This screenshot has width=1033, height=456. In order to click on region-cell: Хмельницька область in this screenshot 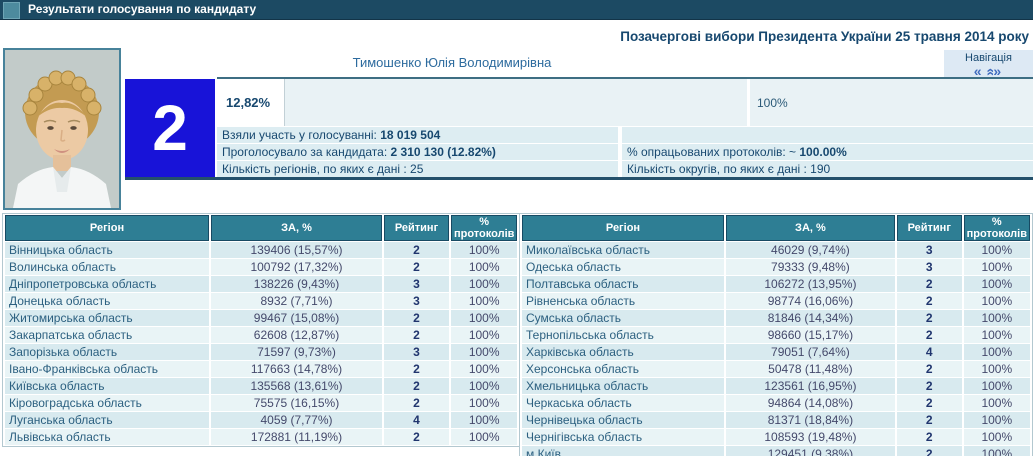, I will do `click(623, 386)`.